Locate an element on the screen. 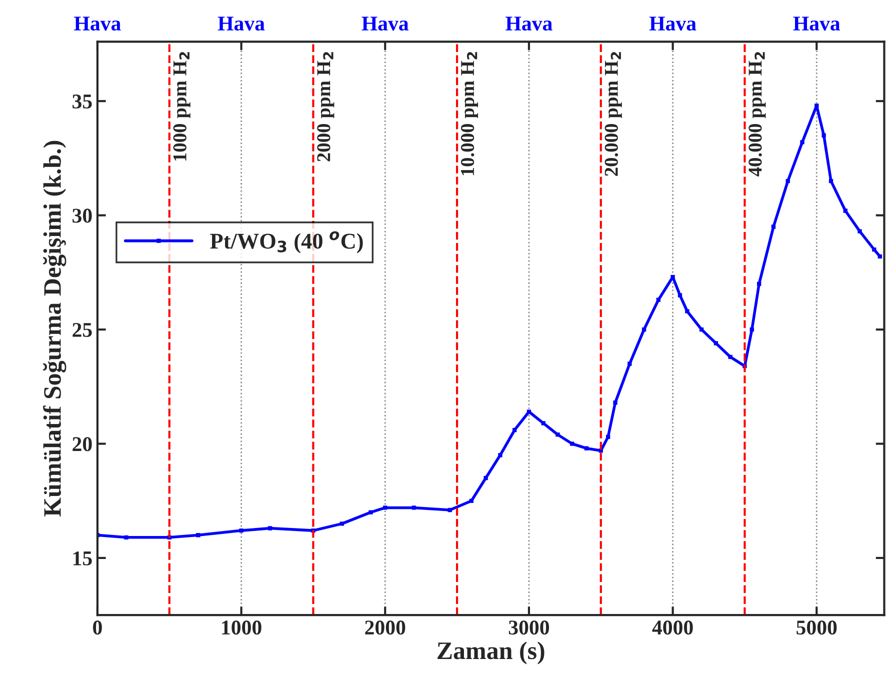  ref-line-label: 1000 ppm H$_{2}$ is located at coordinates (181, 106).